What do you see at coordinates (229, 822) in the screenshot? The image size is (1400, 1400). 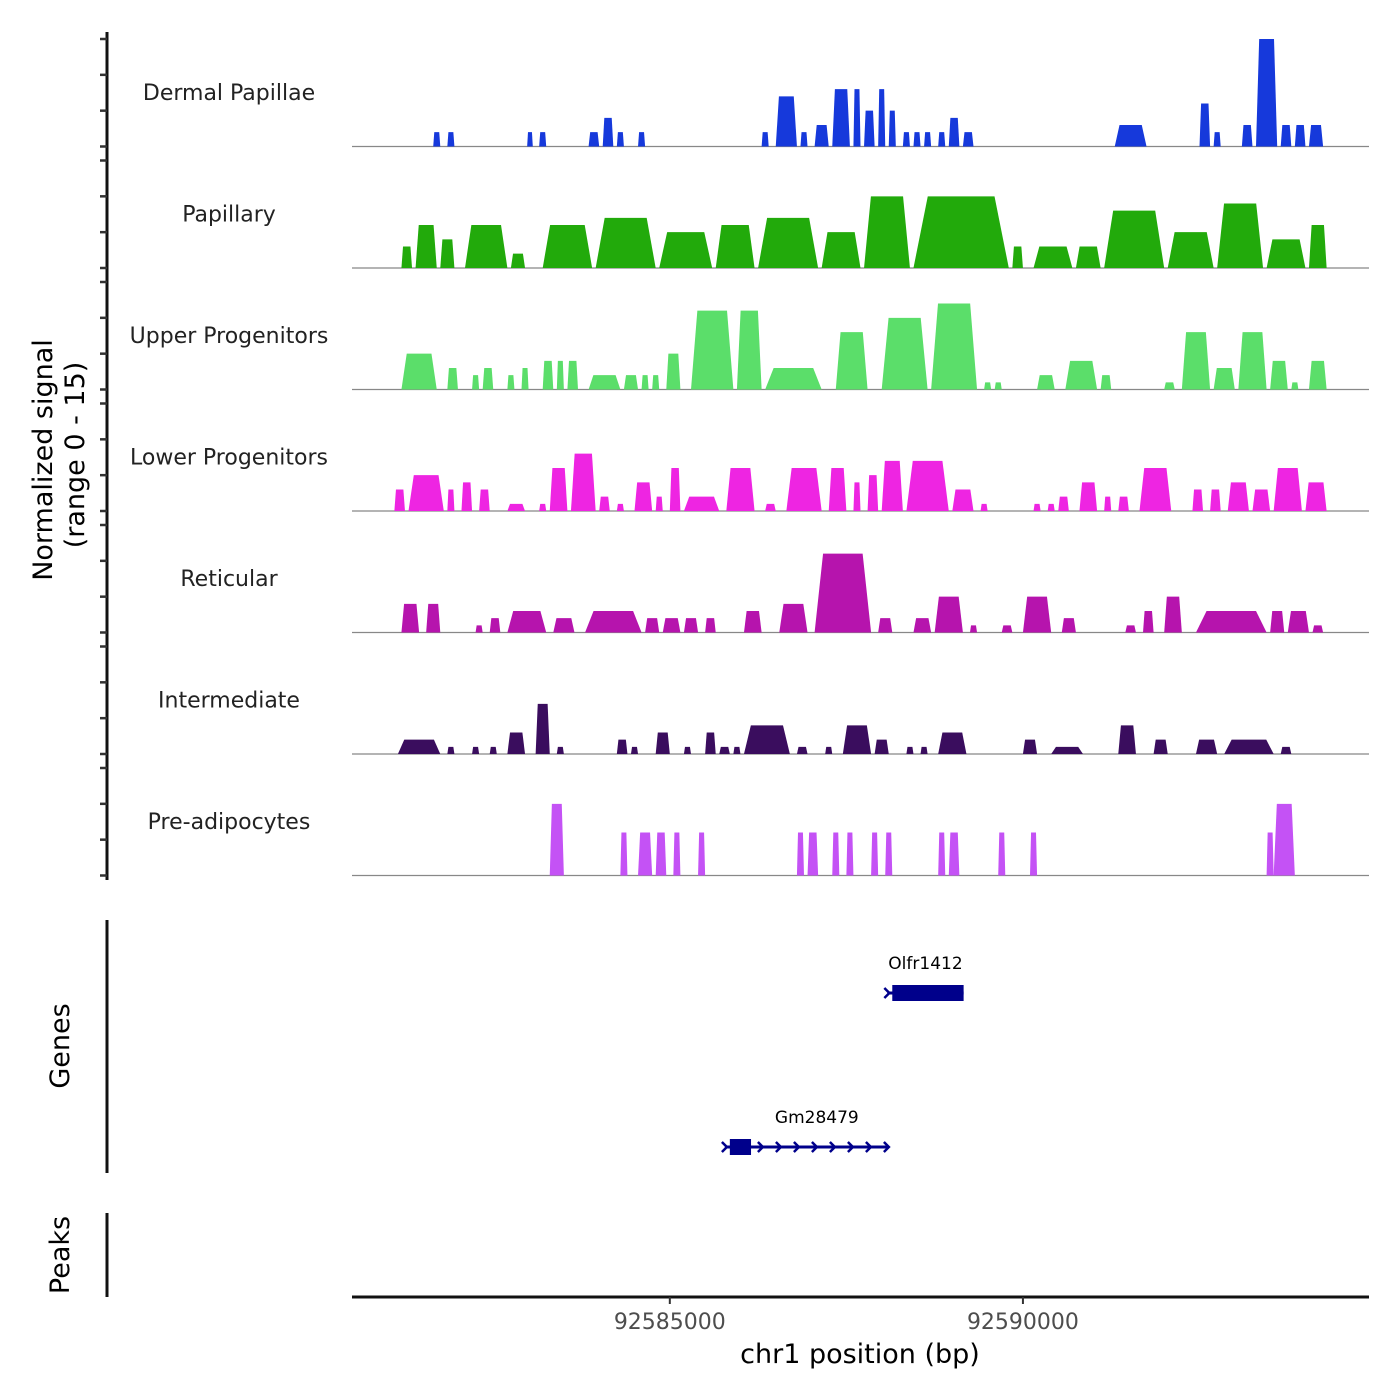 I see `track-label: Pre-adipocytes` at bounding box center [229, 822].